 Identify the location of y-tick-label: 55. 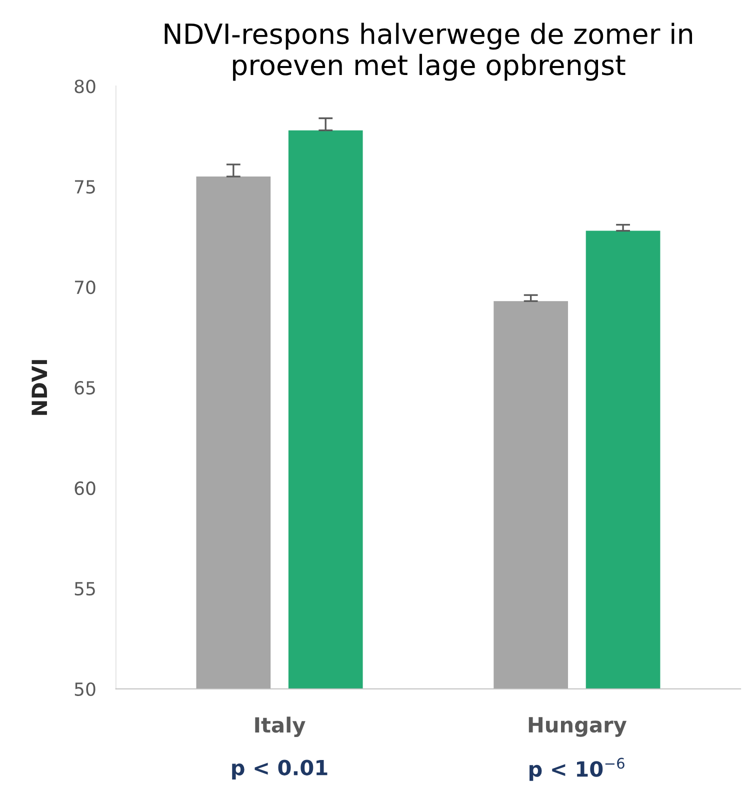
(84, 589).